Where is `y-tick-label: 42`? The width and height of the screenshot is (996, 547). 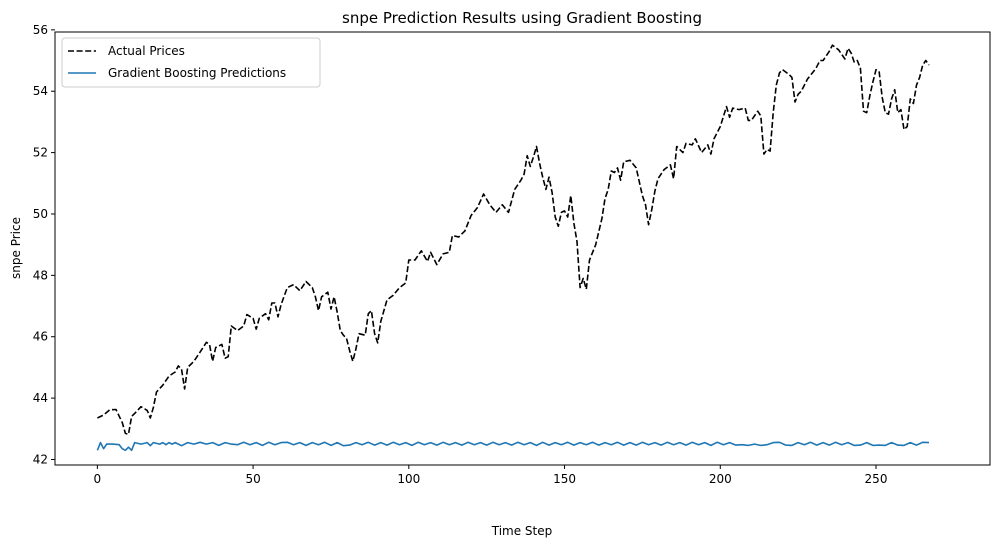
y-tick-label: 42 is located at coordinates (40, 459).